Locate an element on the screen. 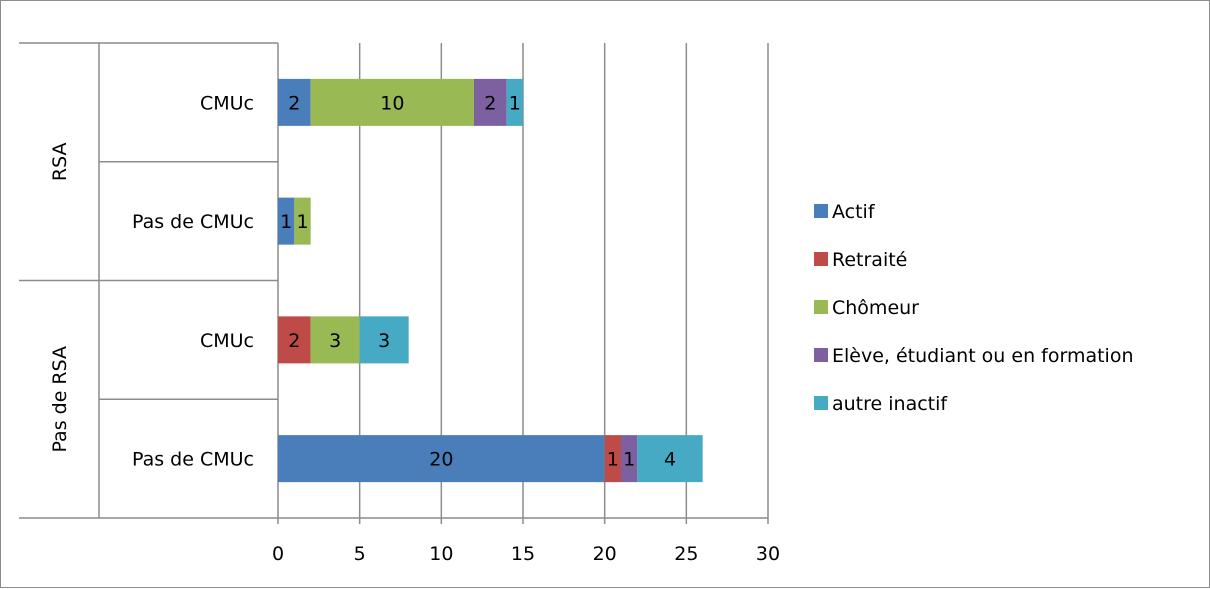  data-label: 20 is located at coordinates (441, 460).